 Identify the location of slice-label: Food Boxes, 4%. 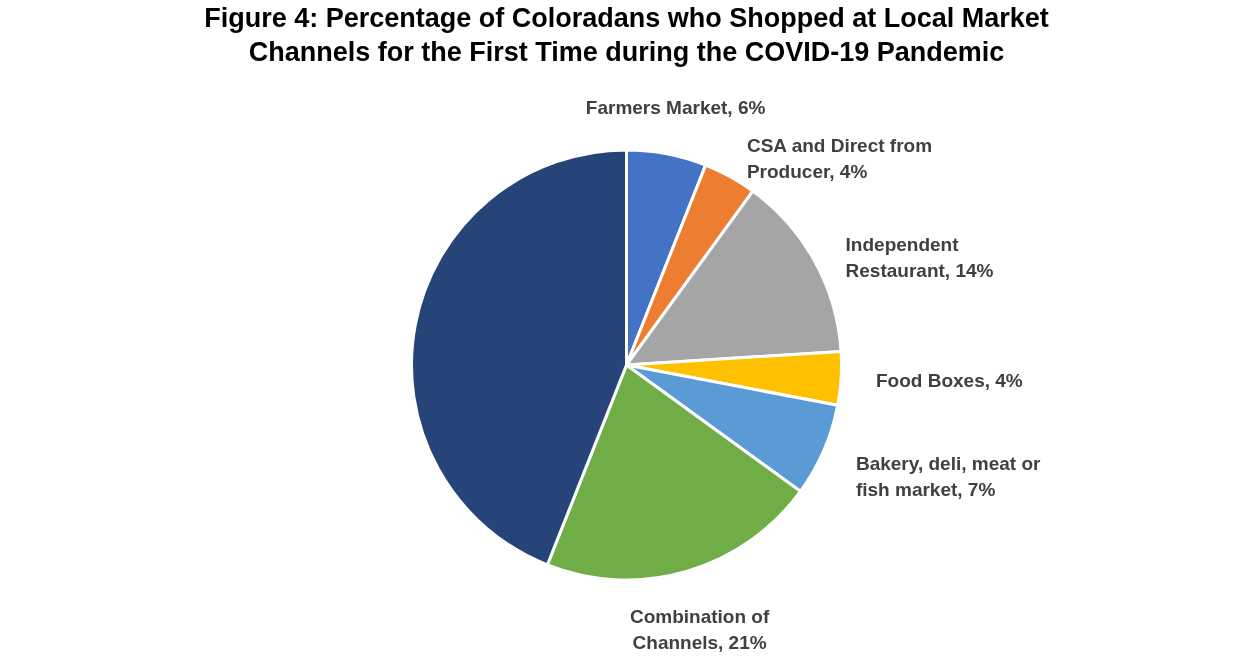
(949, 380).